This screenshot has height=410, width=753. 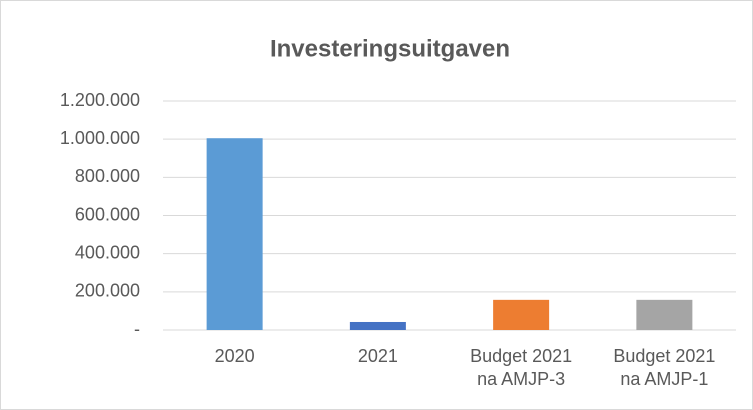 I want to click on y-tick-label: 400.000, so click(x=107, y=252).